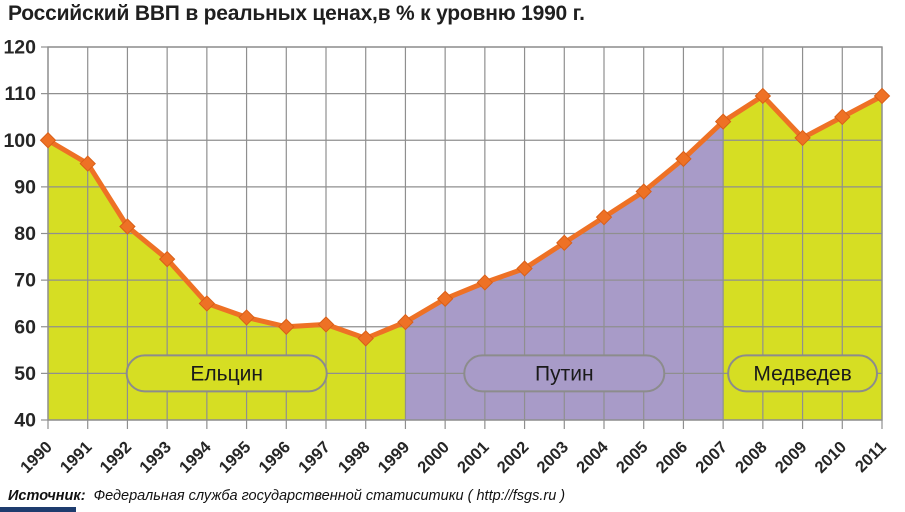 This screenshot has height=512, width=905. Describe the element at coordinates (25, 234) in the screenshot. I see `y-axis-label: 80` at that location.